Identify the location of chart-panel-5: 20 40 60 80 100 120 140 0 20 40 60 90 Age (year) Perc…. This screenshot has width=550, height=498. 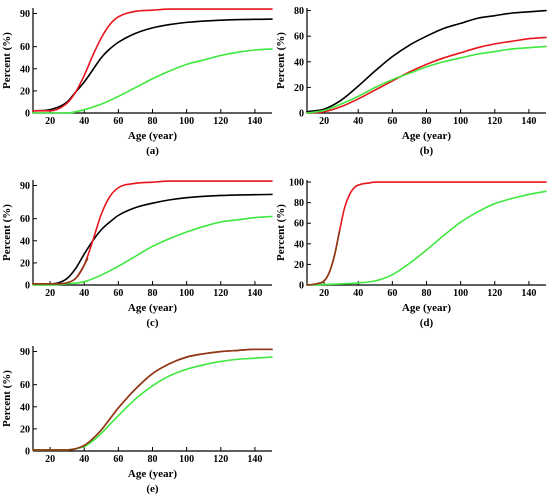
(137, 420).